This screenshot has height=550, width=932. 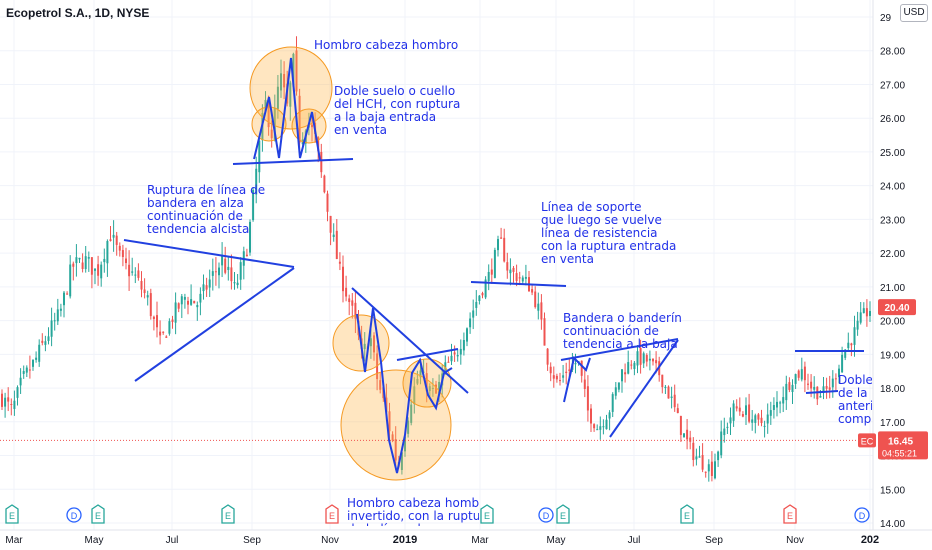 What do you see at coordinates (94, 540) in the screenshot?
I see `time-tick-label: May` at bounding box center [94, 540].